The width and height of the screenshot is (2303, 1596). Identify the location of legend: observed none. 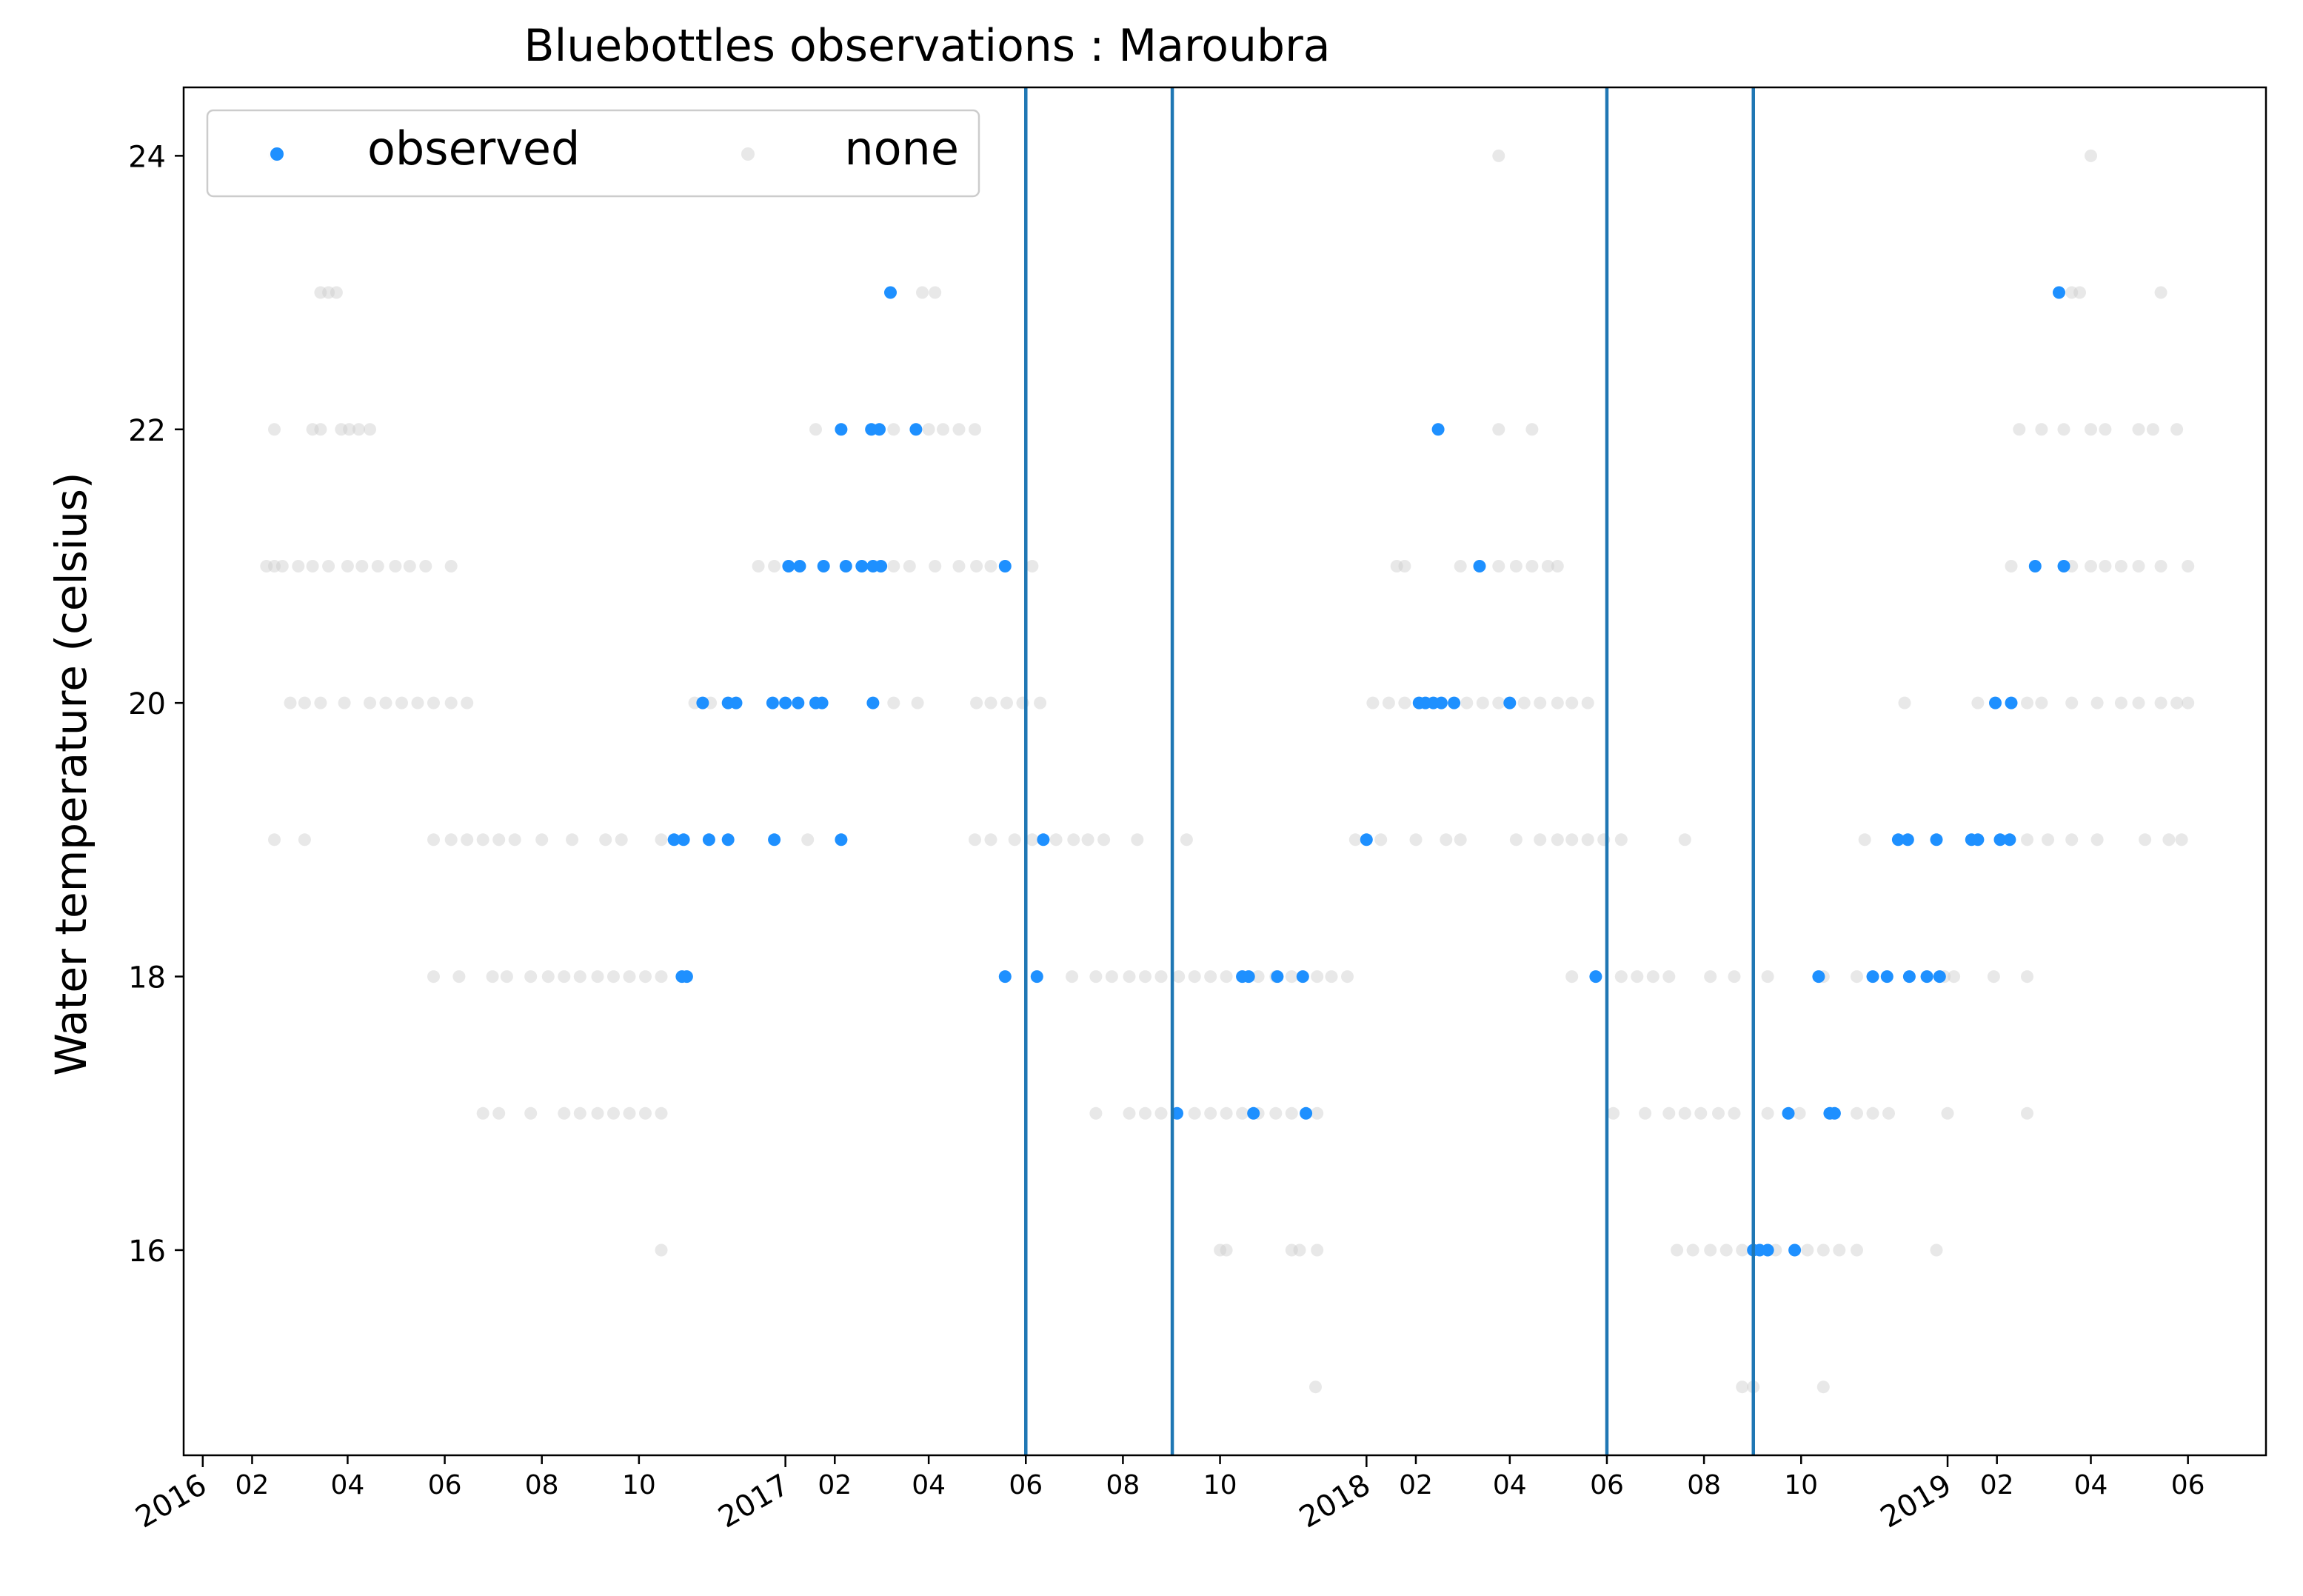
(593, 153).